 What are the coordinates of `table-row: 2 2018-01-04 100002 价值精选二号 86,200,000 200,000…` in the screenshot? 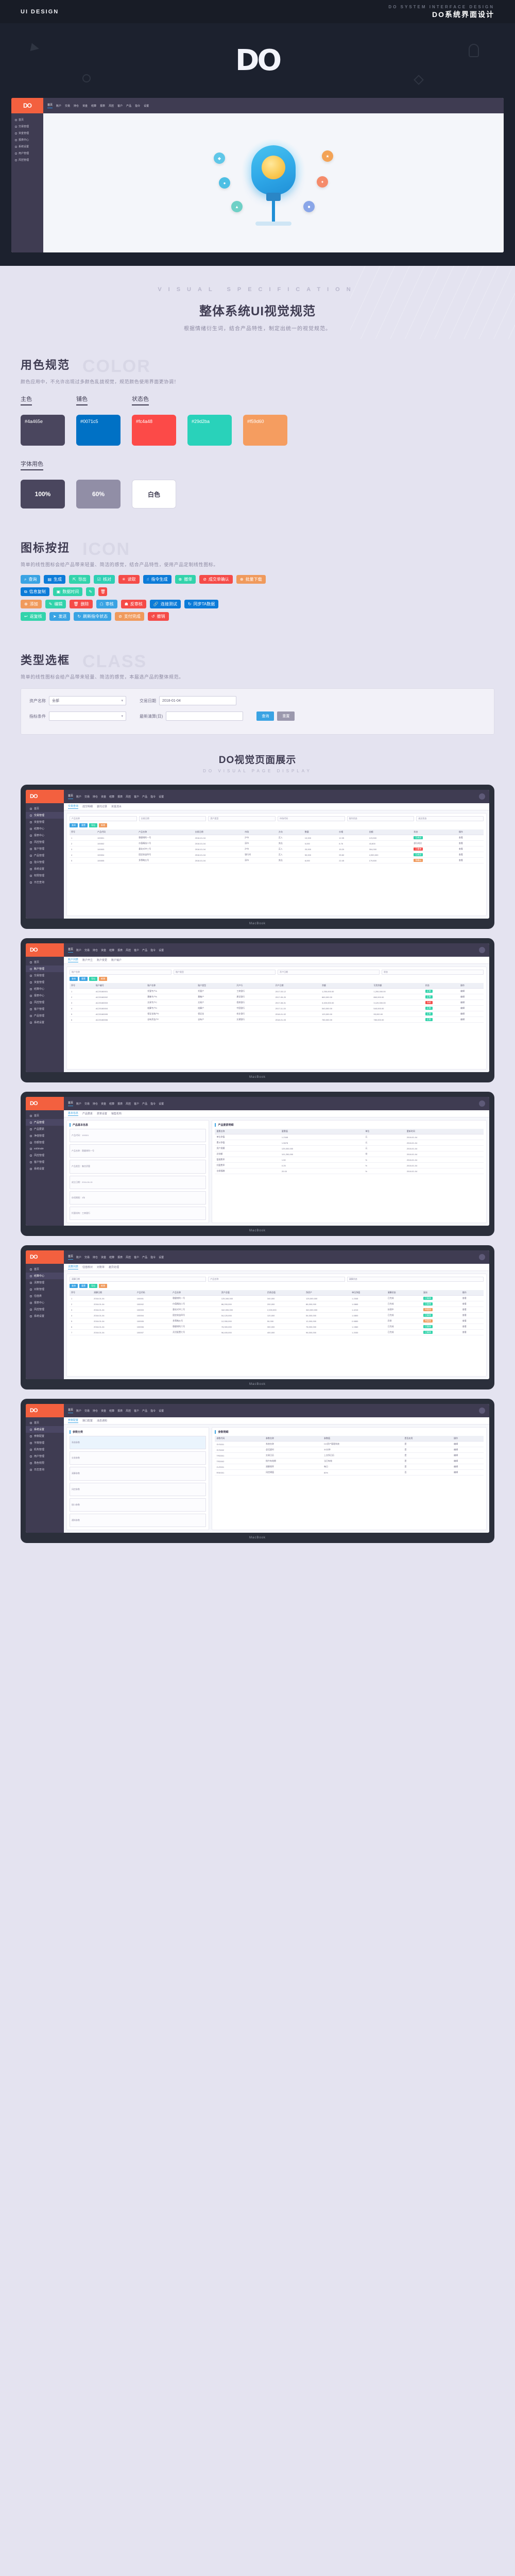 It's located at (277, 1304).